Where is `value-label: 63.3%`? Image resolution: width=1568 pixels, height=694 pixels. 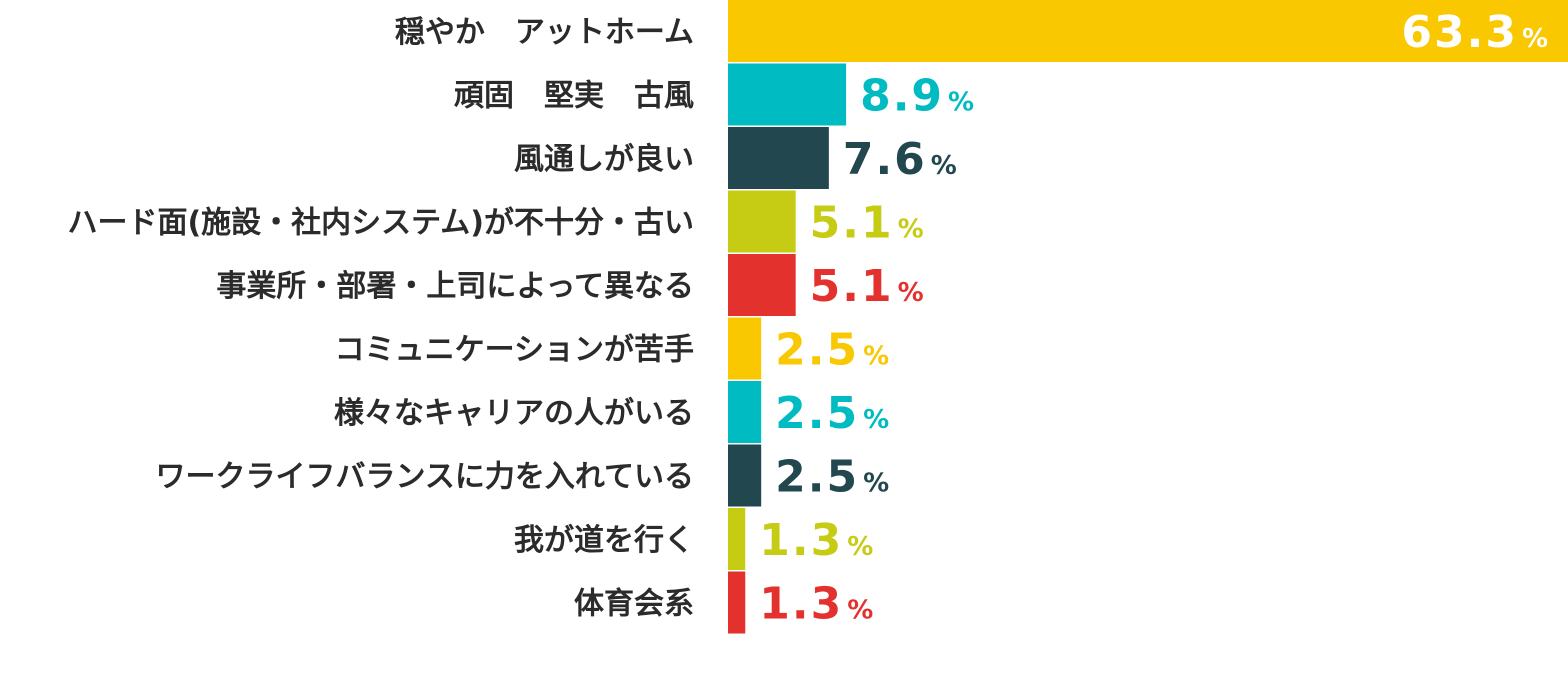
value-label: 63.3% is located at coordinates (1474, 32).